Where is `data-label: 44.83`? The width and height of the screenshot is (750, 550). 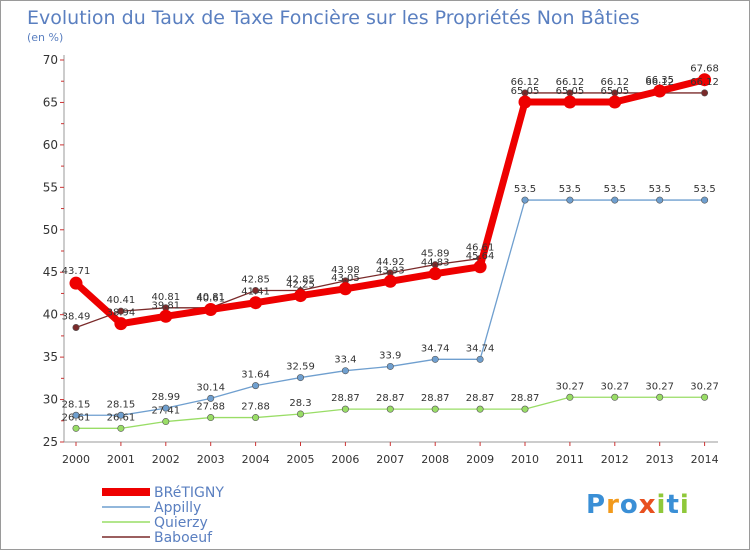
data-label: 44.83 is located at coordinates (435, 263).